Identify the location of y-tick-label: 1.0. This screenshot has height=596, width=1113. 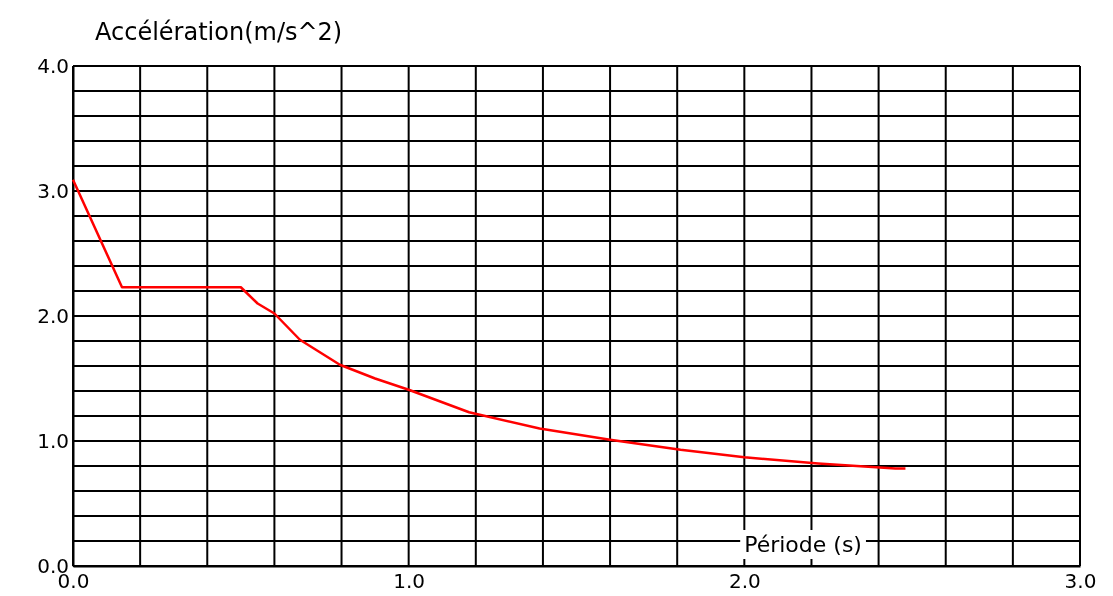
(53, 440).